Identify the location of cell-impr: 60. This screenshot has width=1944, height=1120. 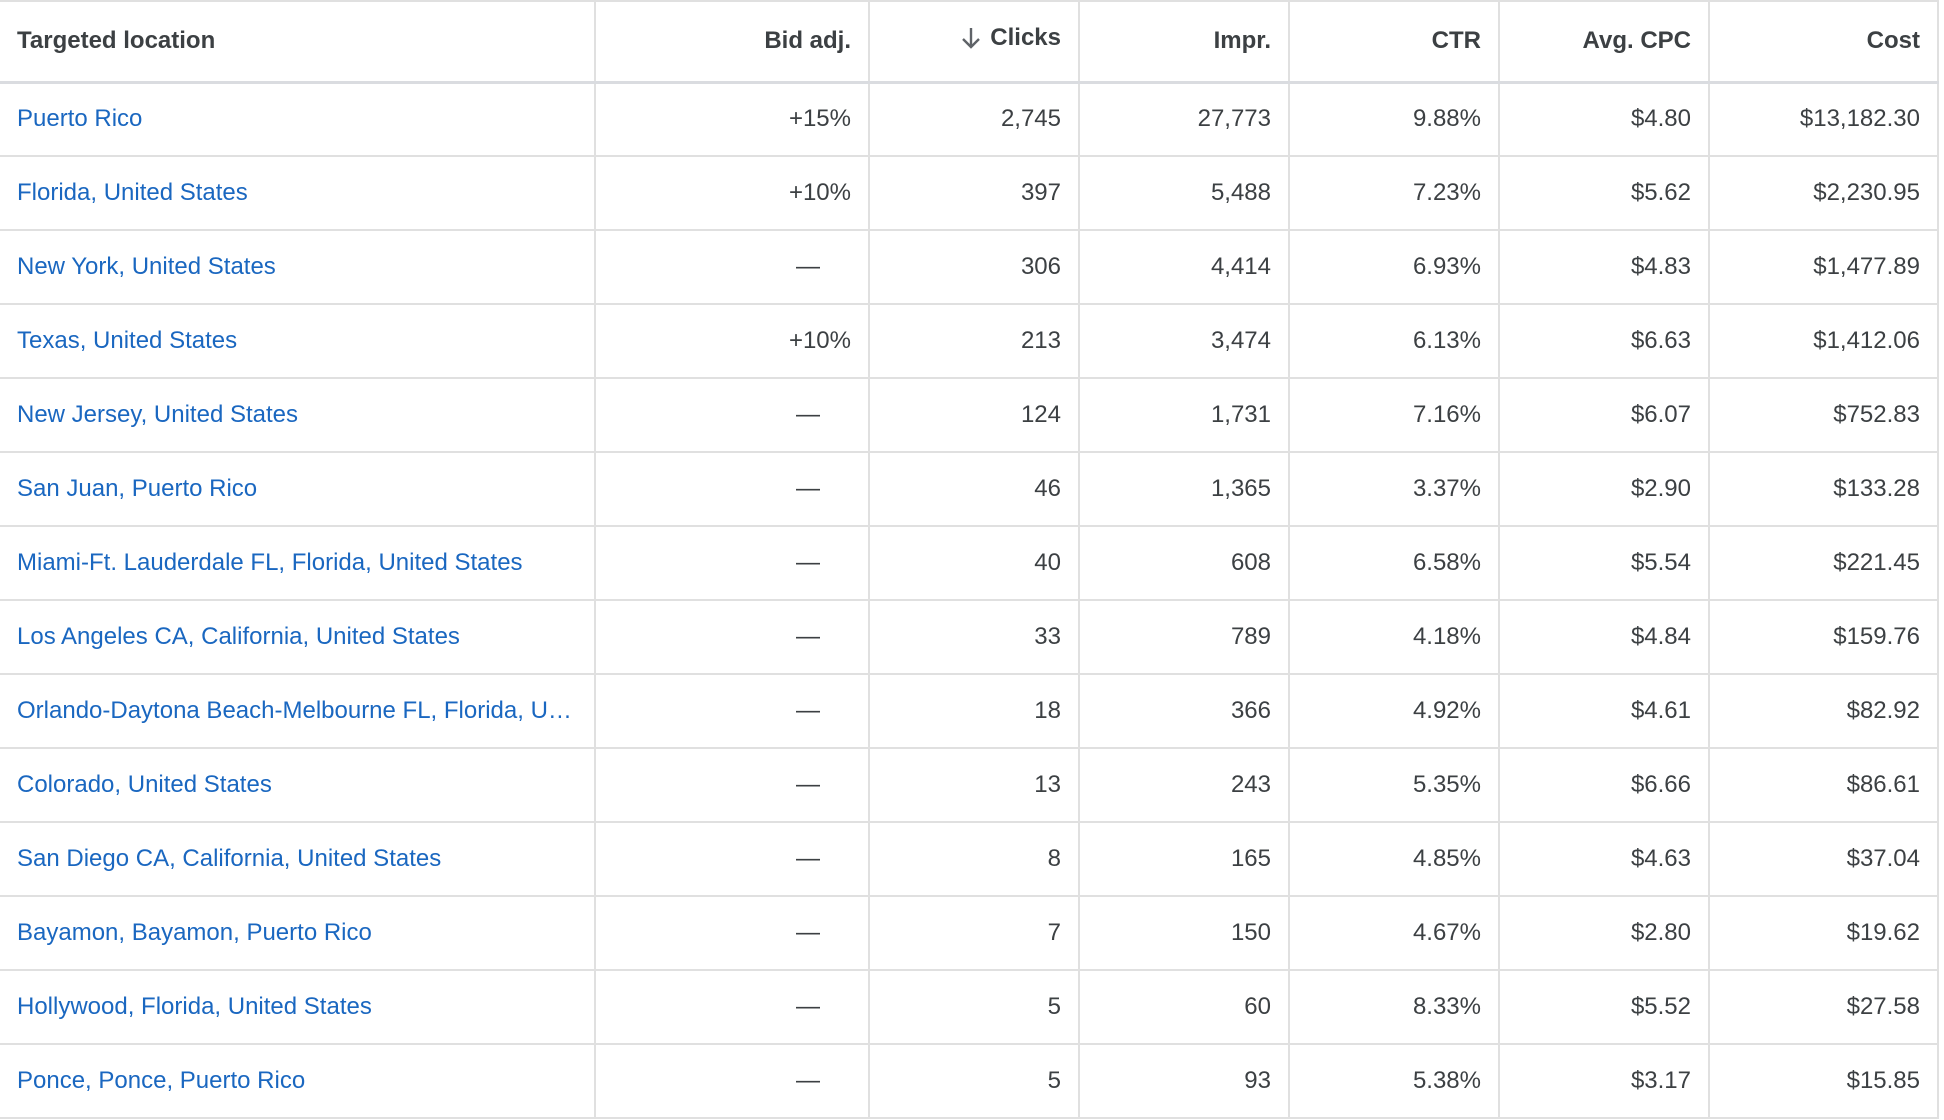
(1184, 1007).